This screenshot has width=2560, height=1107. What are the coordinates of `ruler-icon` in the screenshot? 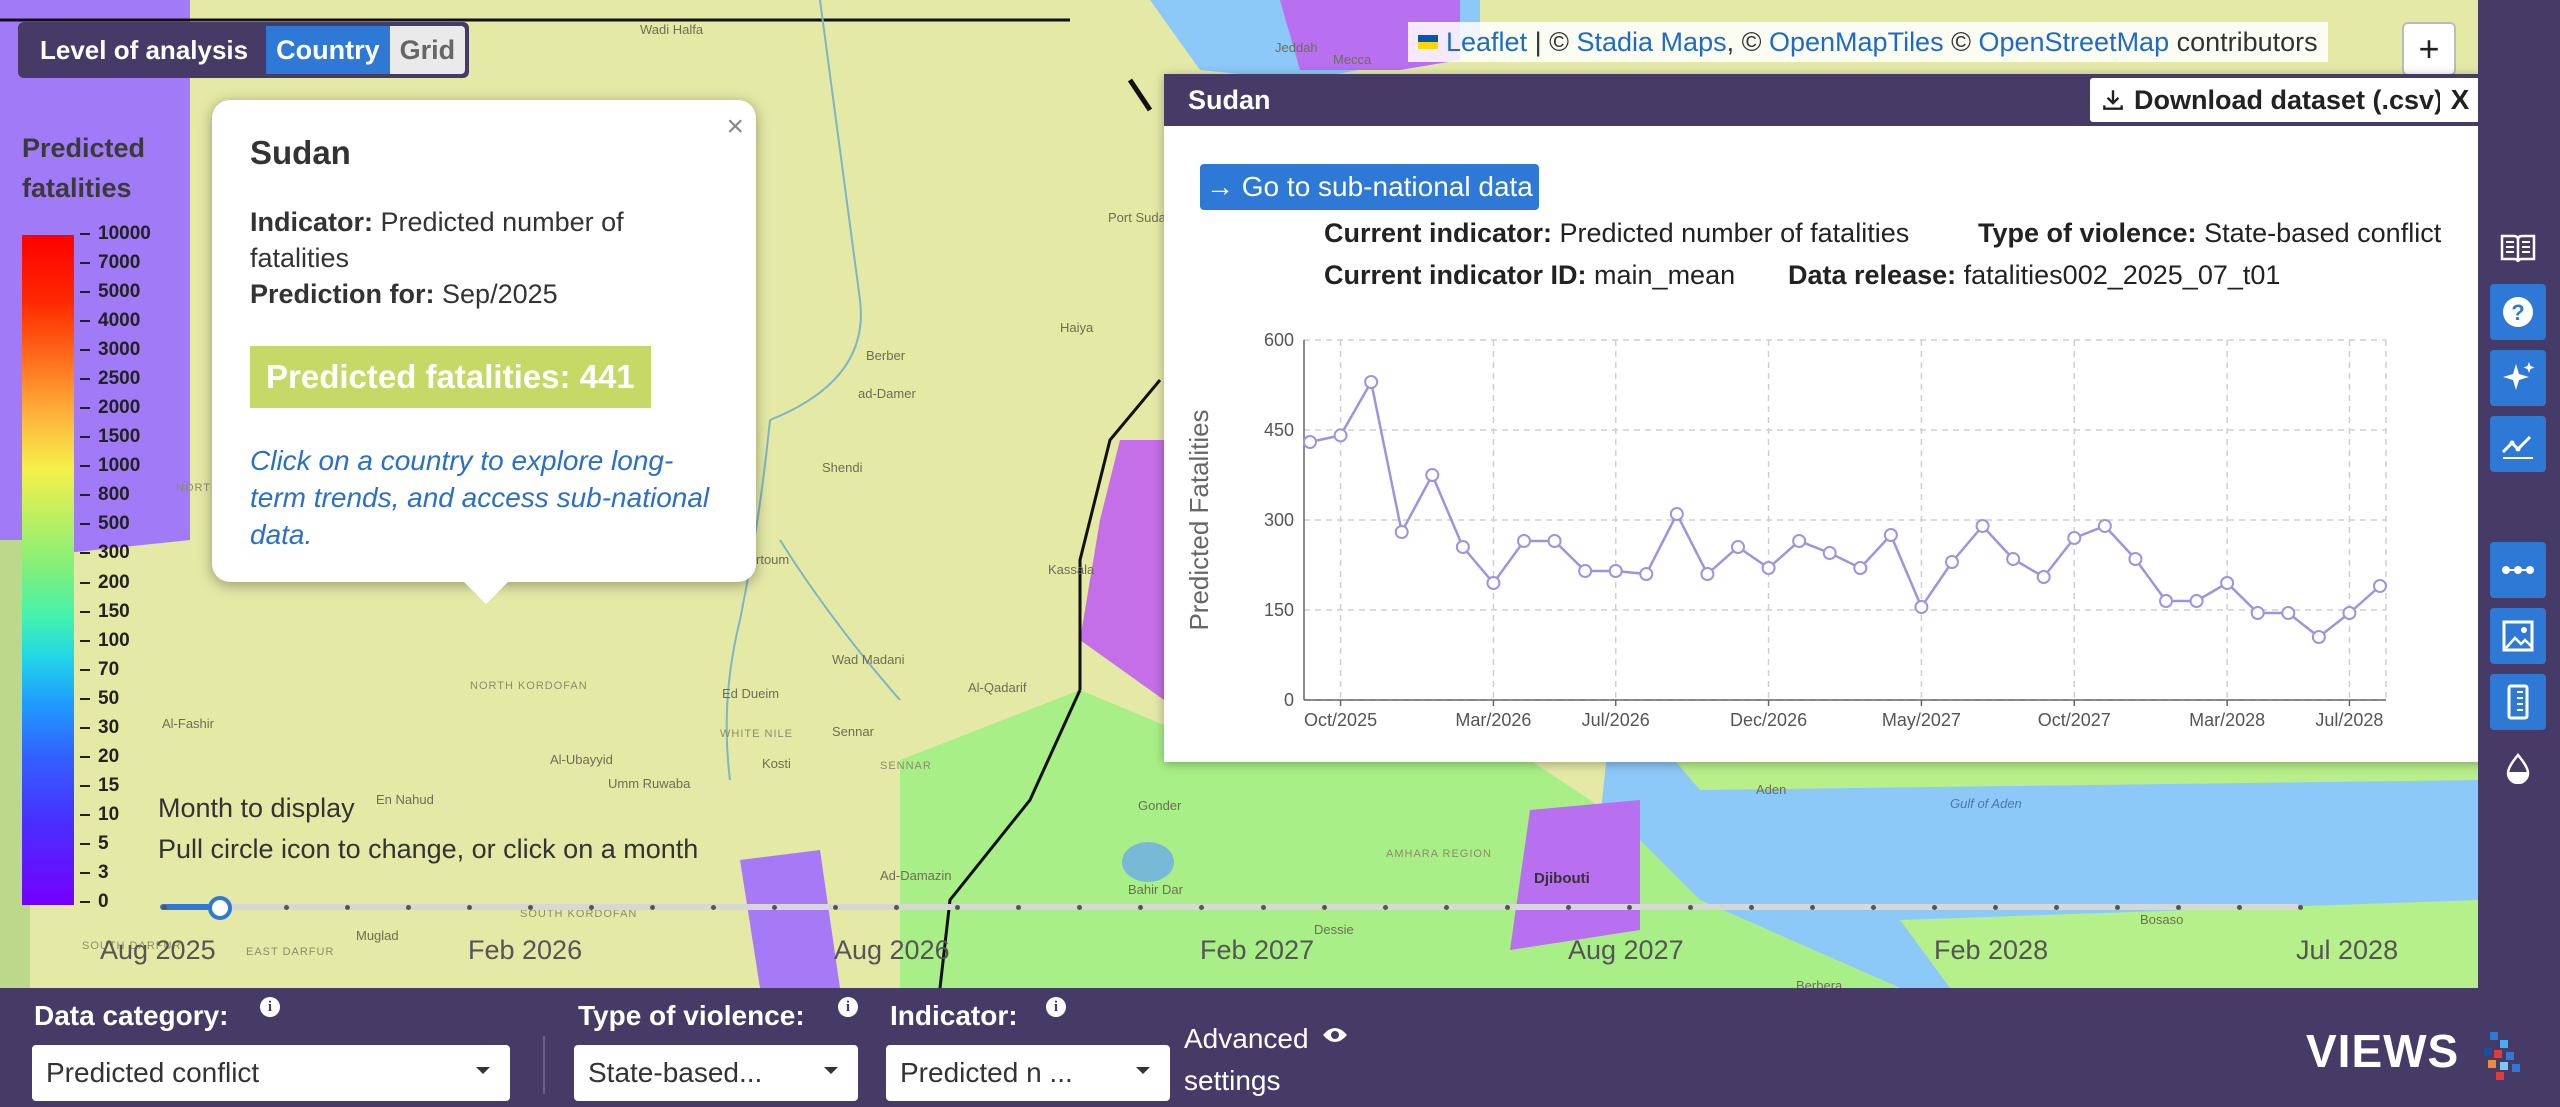 It's located at (2518, 702).